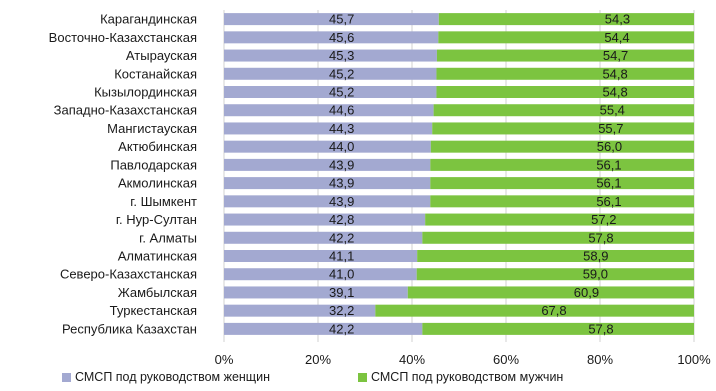 The image size is (716, 391). Describe the element at coordinates (616, 37) in the screenshot. I see `value-label-men: 54,4` at that location.